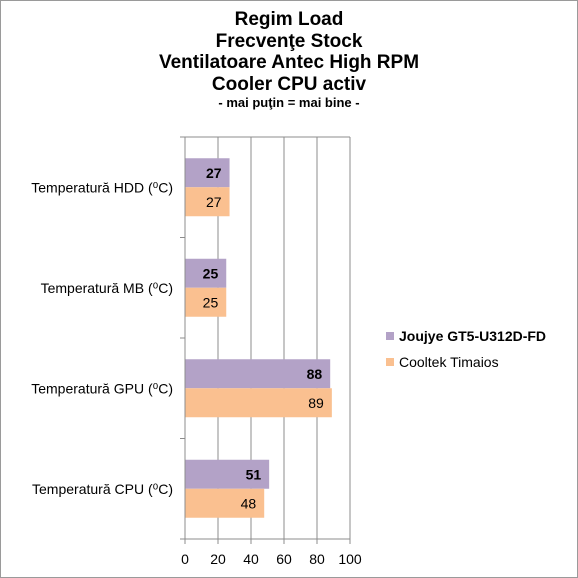 The image size is (578, 578). What do you see at coordinates (284, 559) in the screenshot?
I see `x-tick-label: 60` at bounding box center [284, 559].